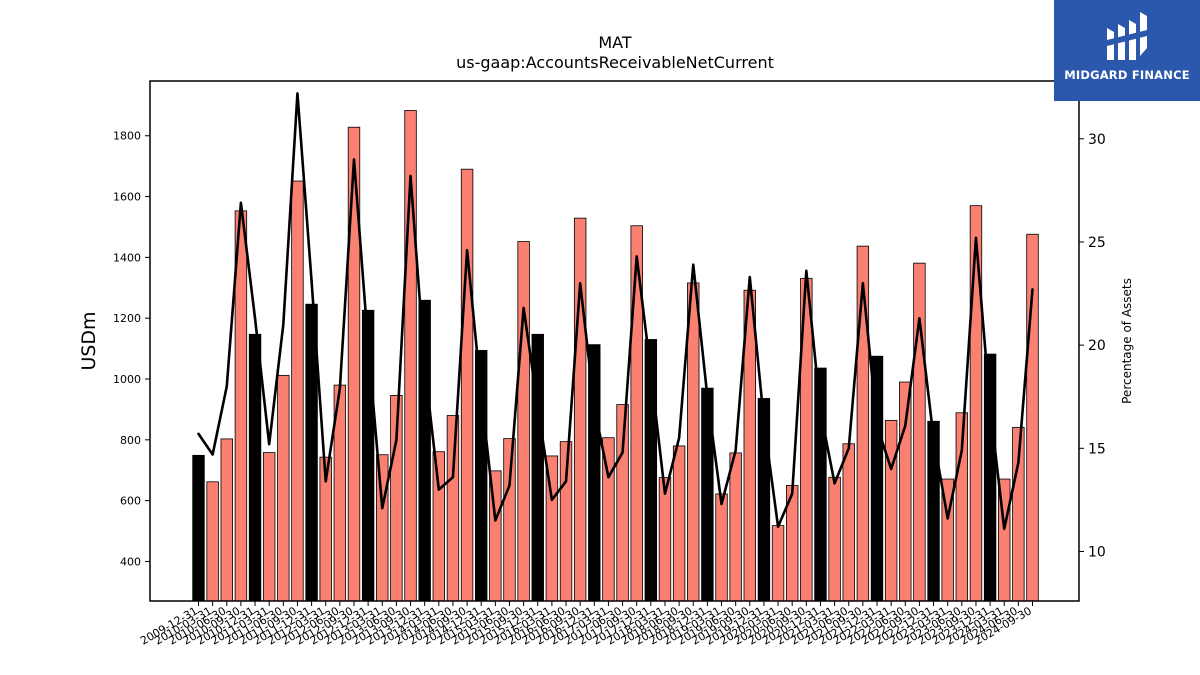  Describe the element at coordinates (130, 561) in the screenshot. I see `y-tick-label: 400` at that location.